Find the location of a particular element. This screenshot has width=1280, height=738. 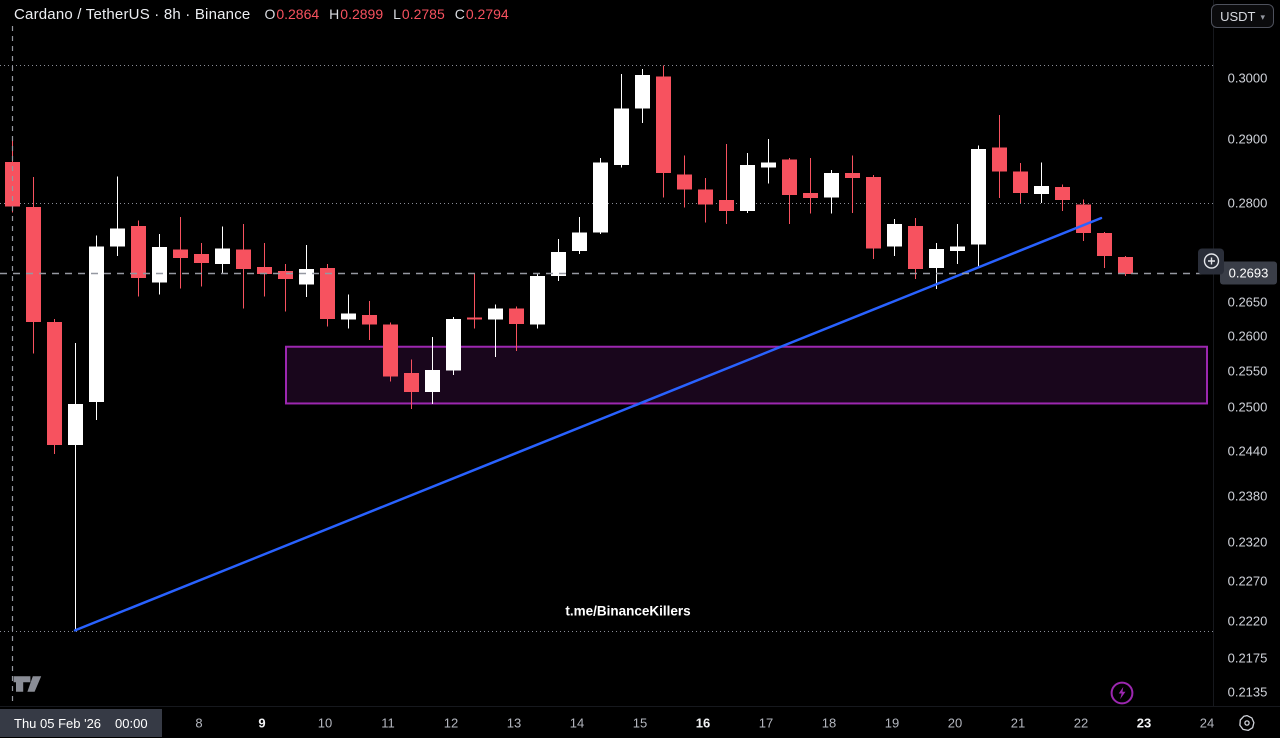

crosshair-price-label: 0.2693 is located at coordinates (1237, 266).